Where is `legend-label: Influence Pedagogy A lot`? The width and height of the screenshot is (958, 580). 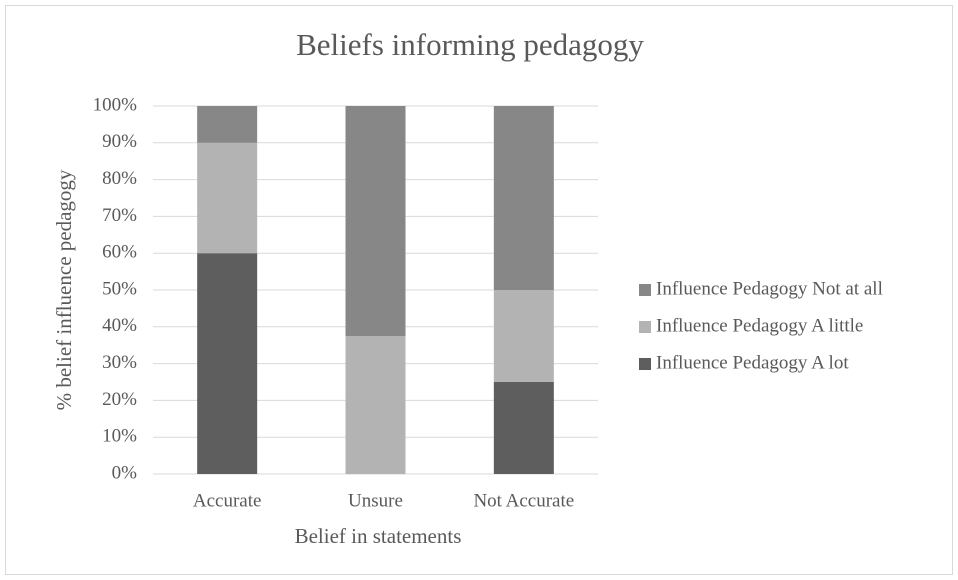
legend-label: Influence Pedagogy A lot is located at coordinates (752, 362).